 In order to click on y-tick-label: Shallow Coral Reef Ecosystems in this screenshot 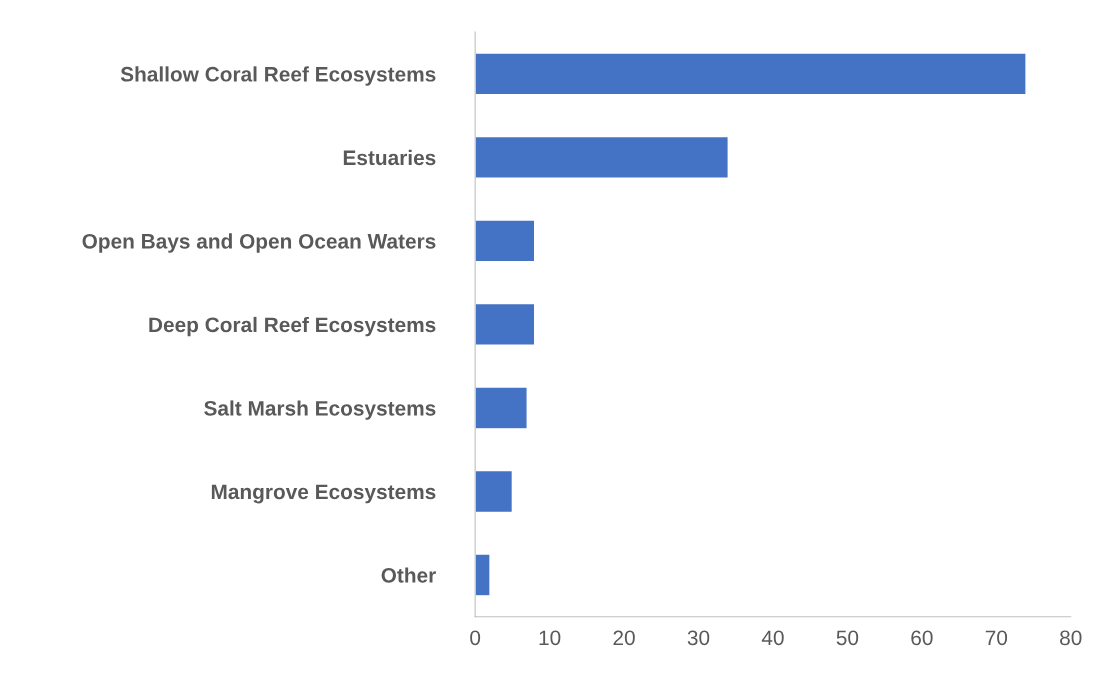, I will do `click(278, 76)`.